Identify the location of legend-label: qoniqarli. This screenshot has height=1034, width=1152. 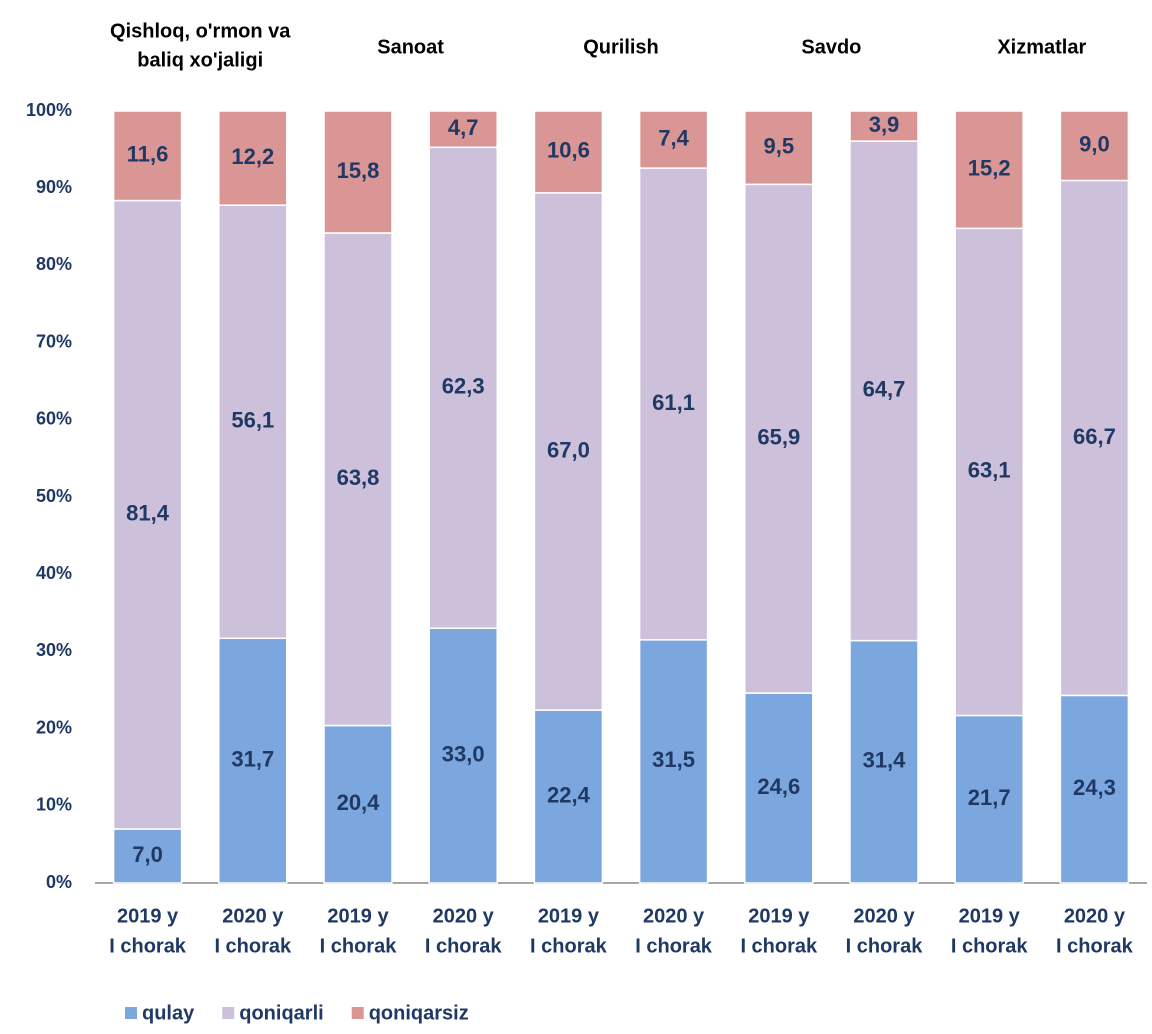
(281, 1013).